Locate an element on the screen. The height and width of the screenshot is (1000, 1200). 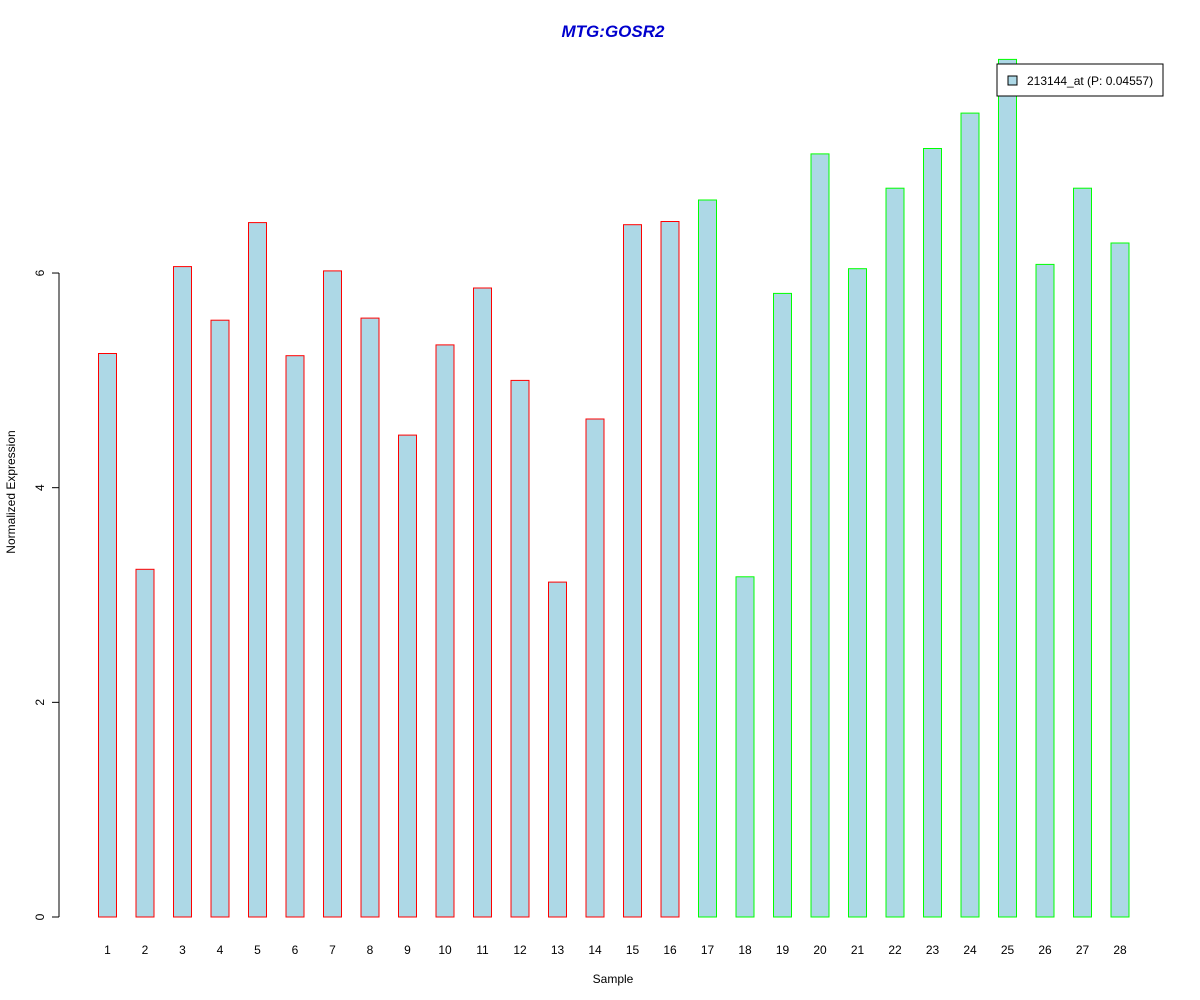
x-tick-label: 27 is located at coordinates (1083, 950).